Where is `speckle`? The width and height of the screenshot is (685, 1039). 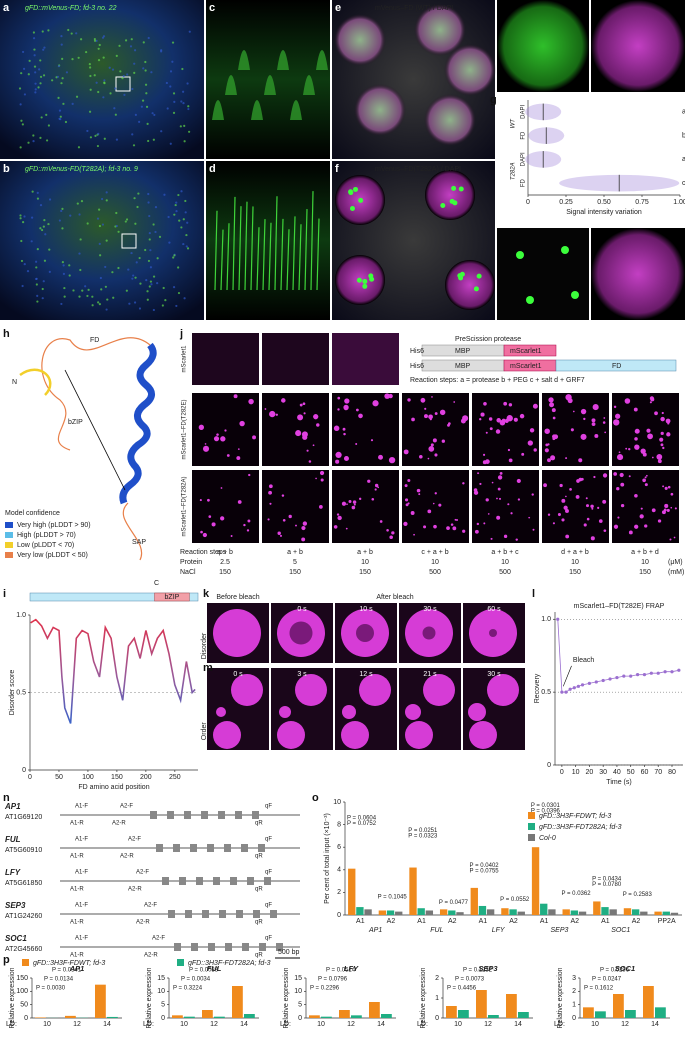 speckle is located at coordinates (575, 295).